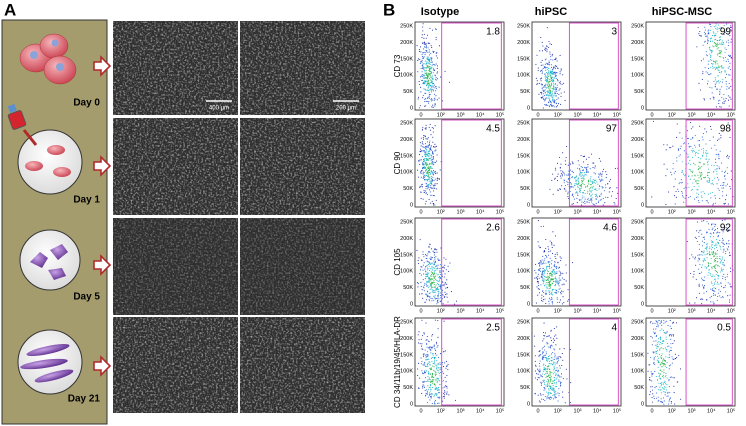  Describe the element at coordinates (523, 322) in the screenshot. I see `y-tick-label: 250K` at that location.